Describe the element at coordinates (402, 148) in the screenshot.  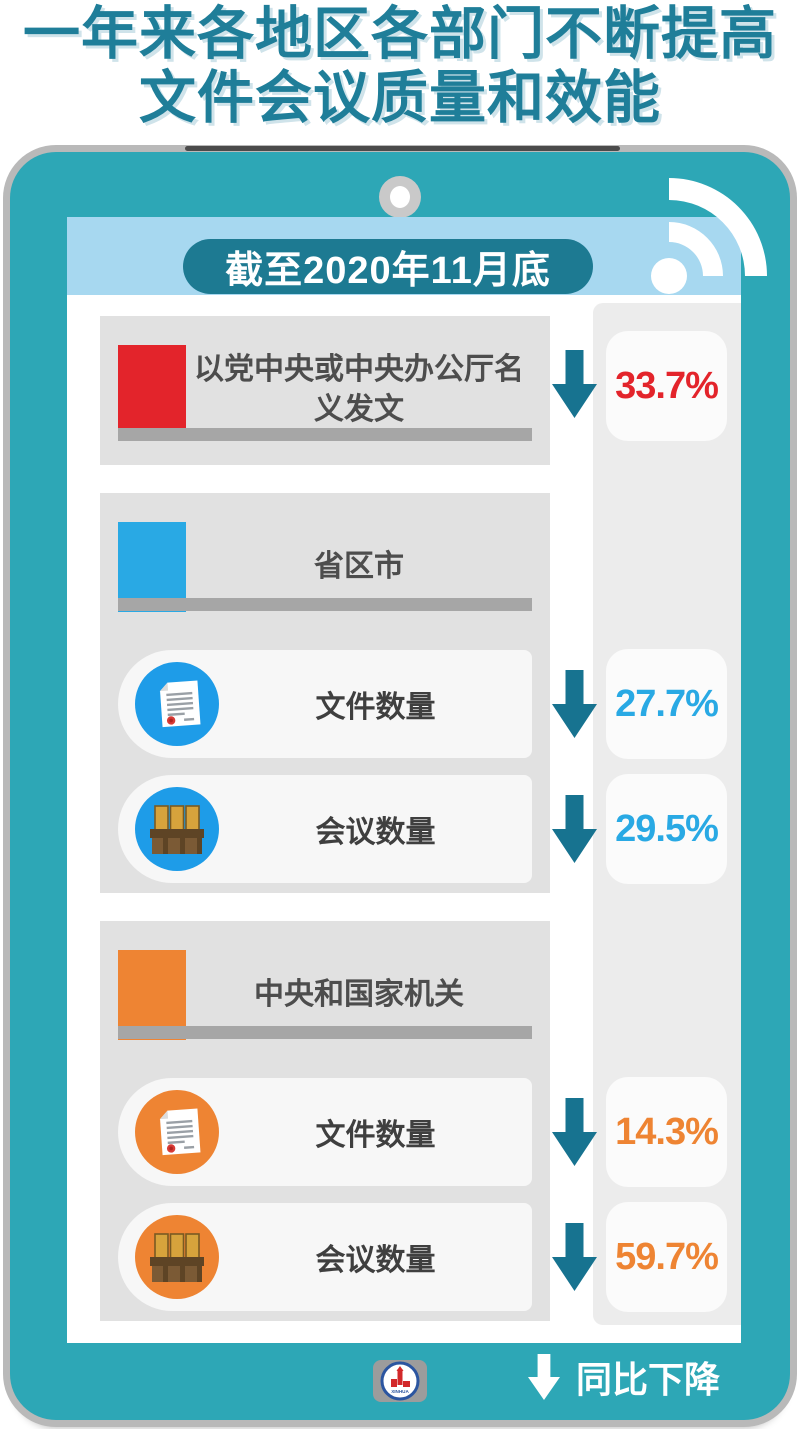
I see `speaker-slot` at that location.